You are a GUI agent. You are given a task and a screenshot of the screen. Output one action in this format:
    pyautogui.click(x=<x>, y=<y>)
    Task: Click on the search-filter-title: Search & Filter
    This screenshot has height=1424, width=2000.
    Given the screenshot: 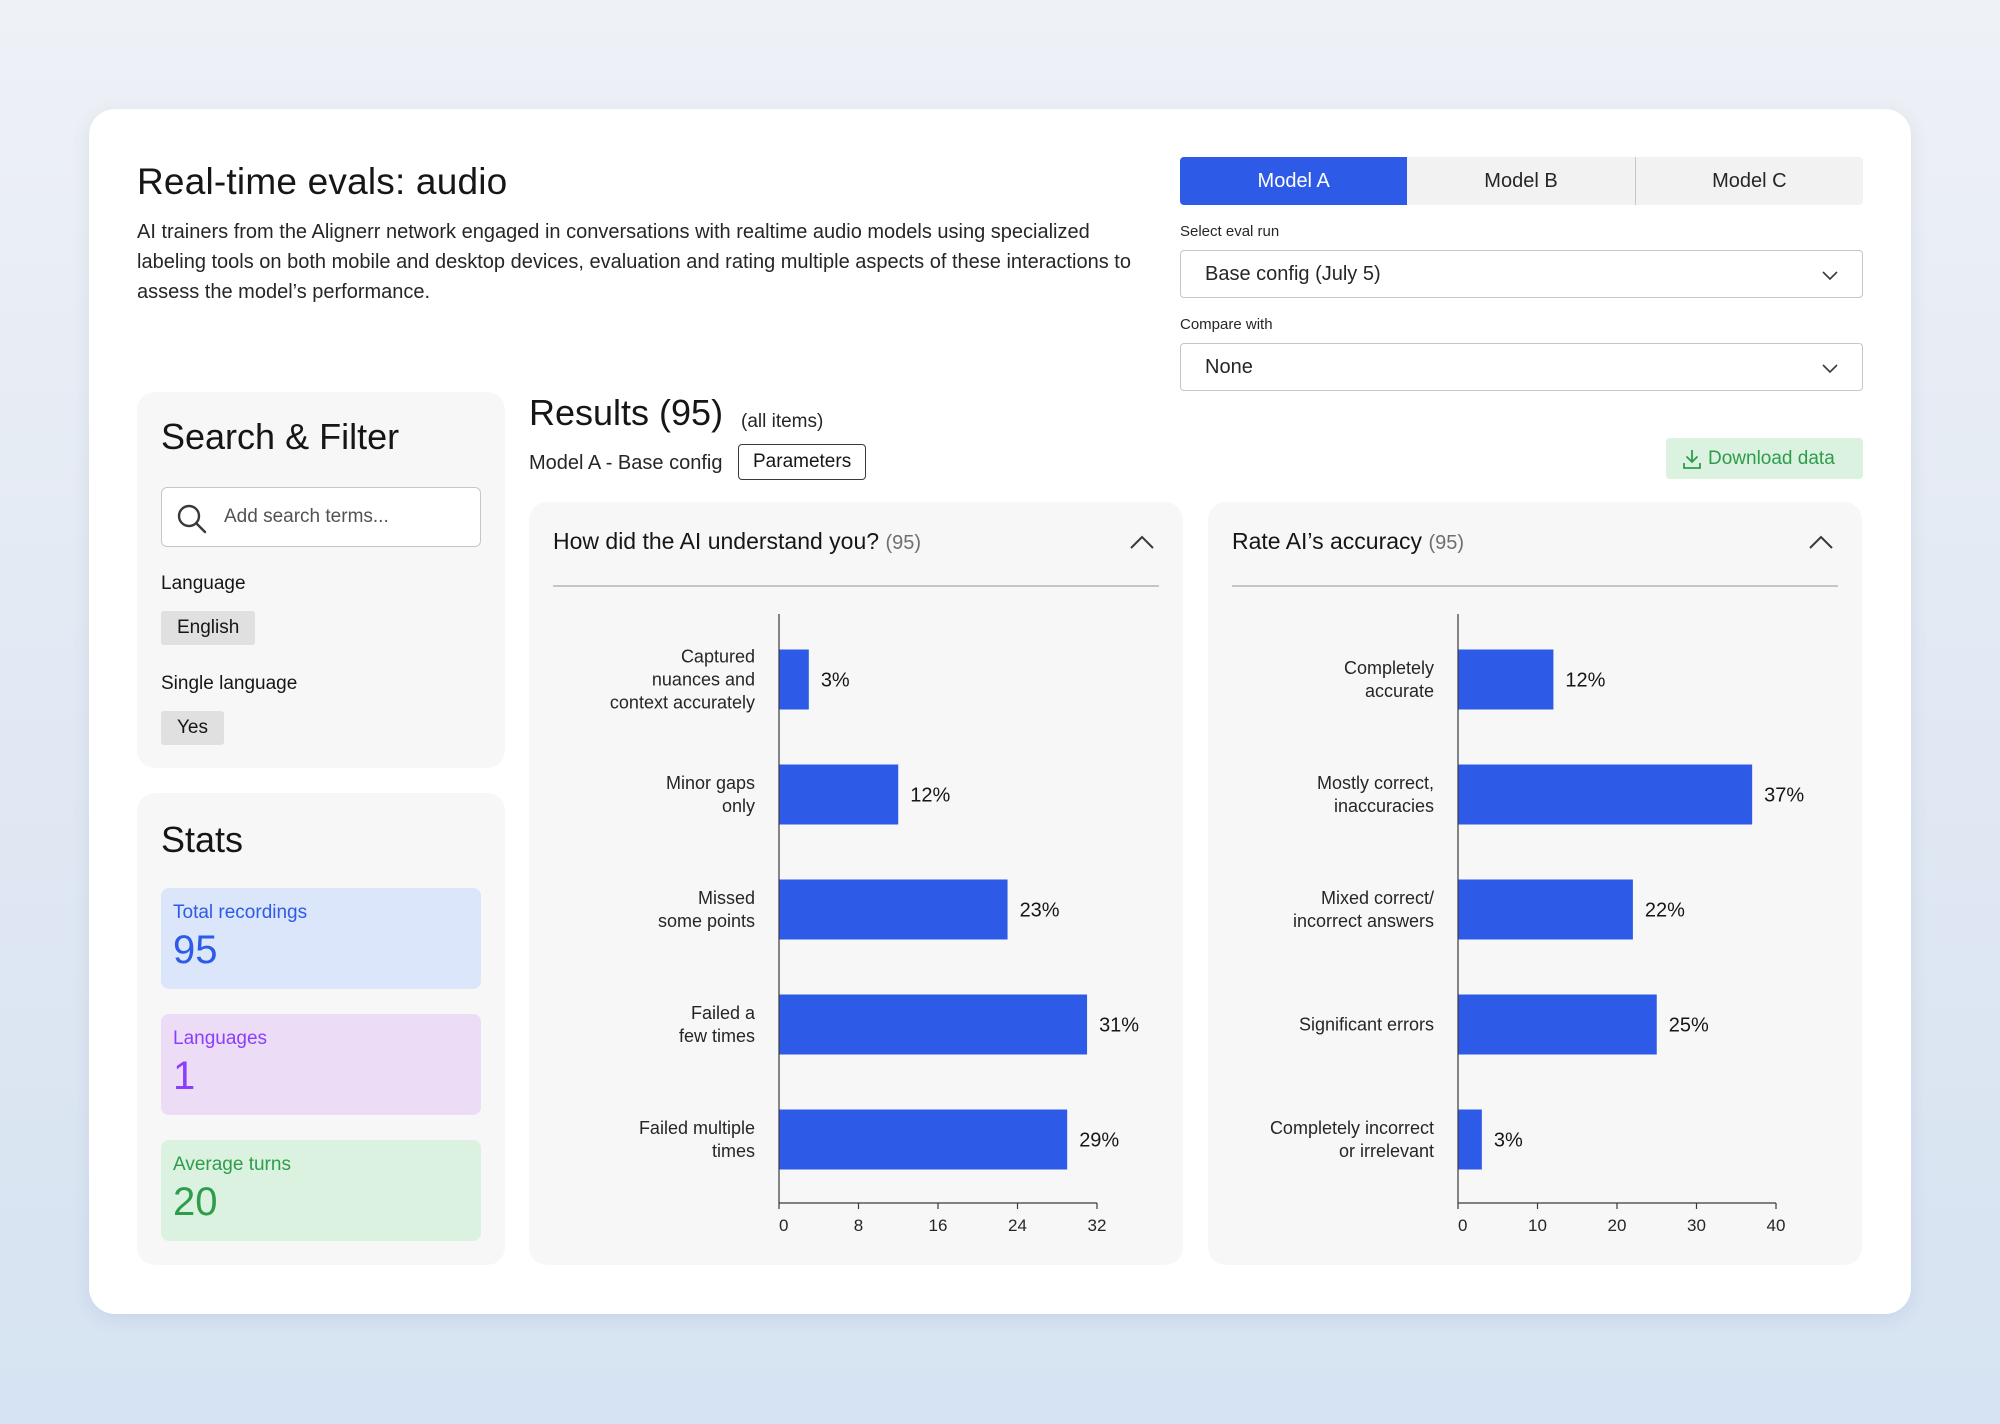 What is the action you would take?
    pyautogui.click(x=280, y=436)
    